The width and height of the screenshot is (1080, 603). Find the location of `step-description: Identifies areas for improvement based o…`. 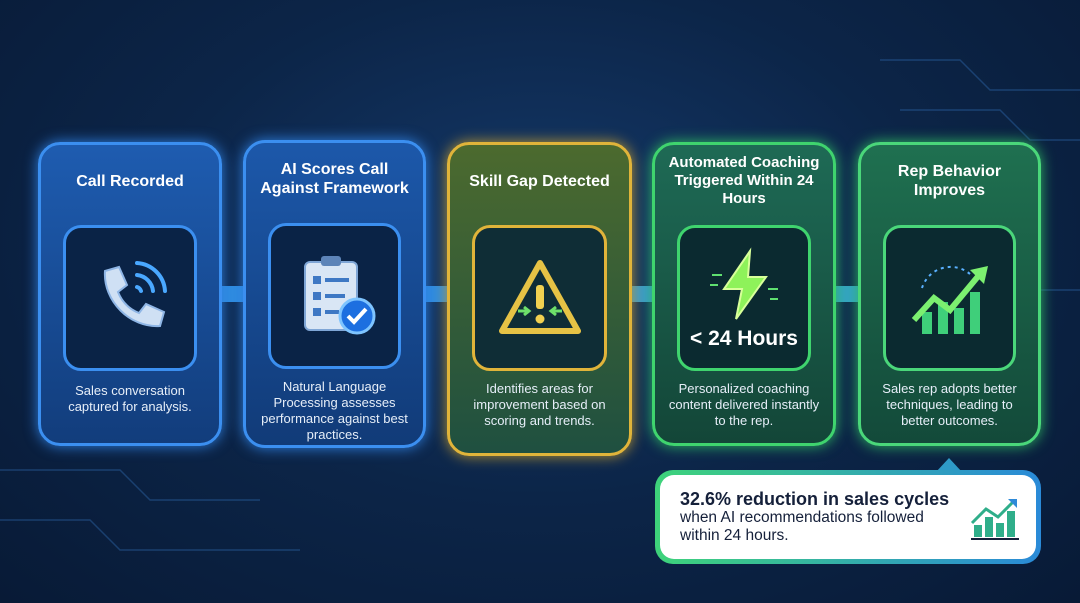

step-description: Identifies areas for improvement based o… is located at coordinates (539, 404).